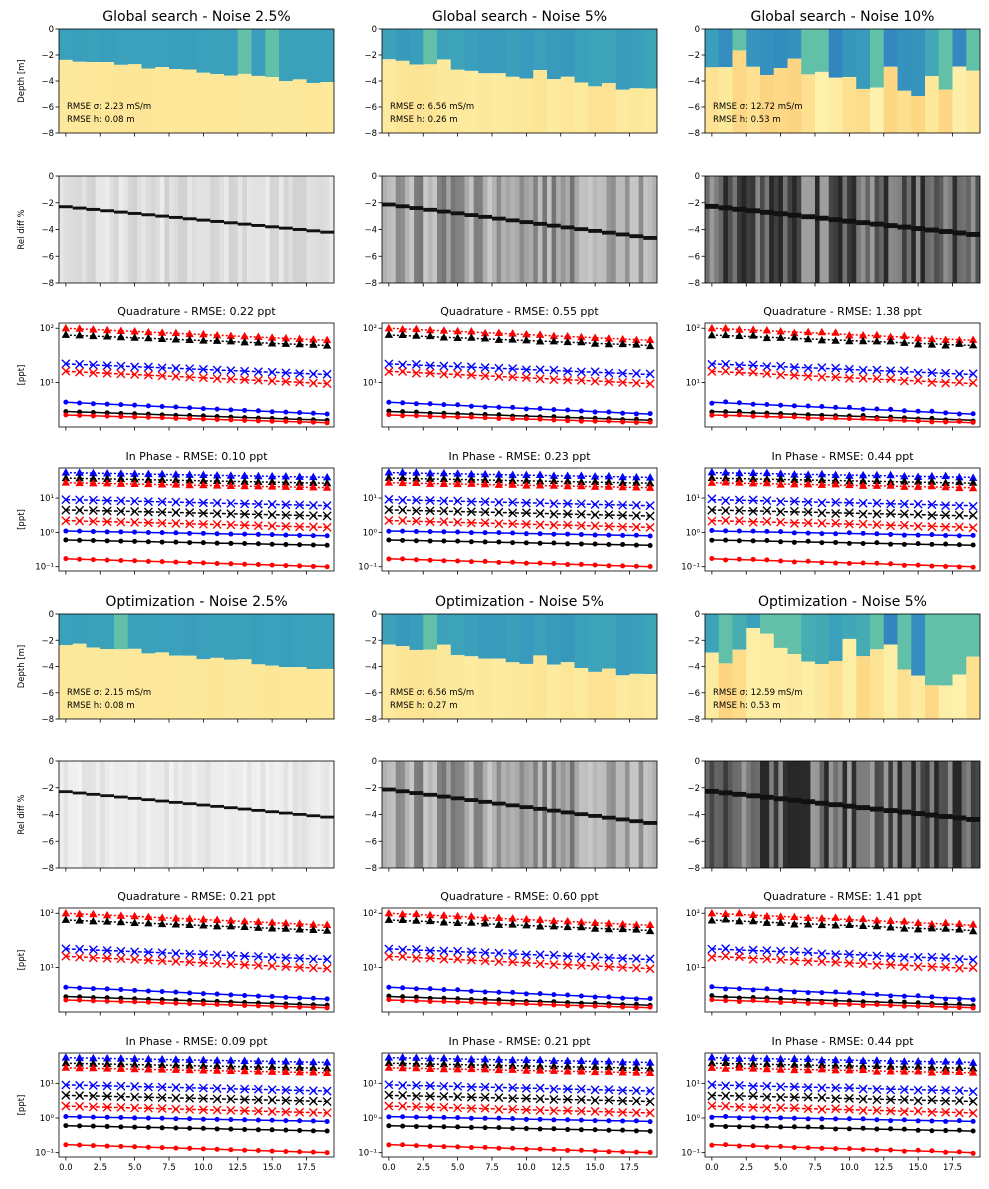 The image size is (989, 1189). I want to click on series-line, so click(519, 377).